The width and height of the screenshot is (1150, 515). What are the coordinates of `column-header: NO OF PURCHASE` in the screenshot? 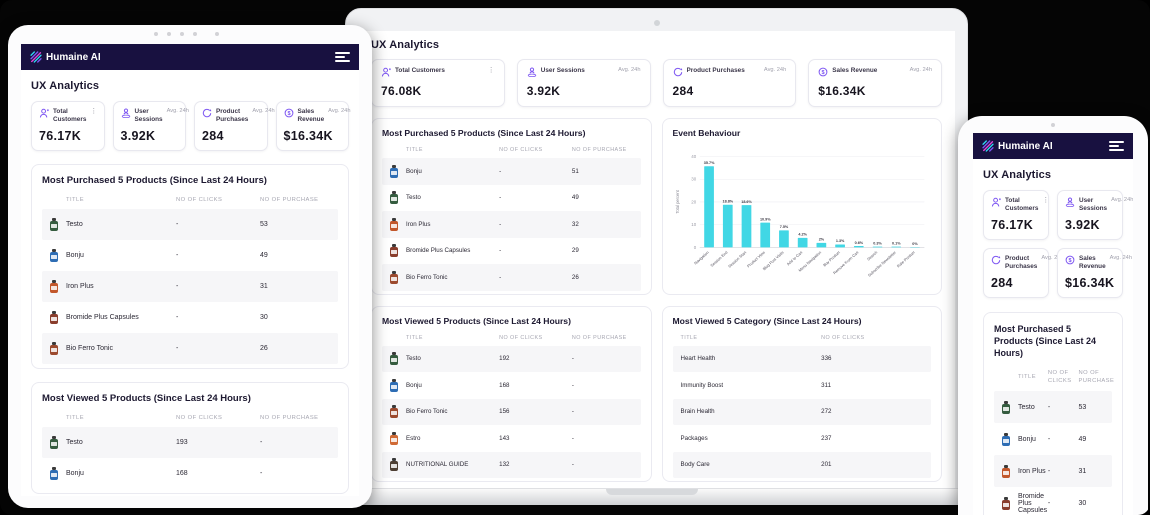 It's located at (1096, 377).